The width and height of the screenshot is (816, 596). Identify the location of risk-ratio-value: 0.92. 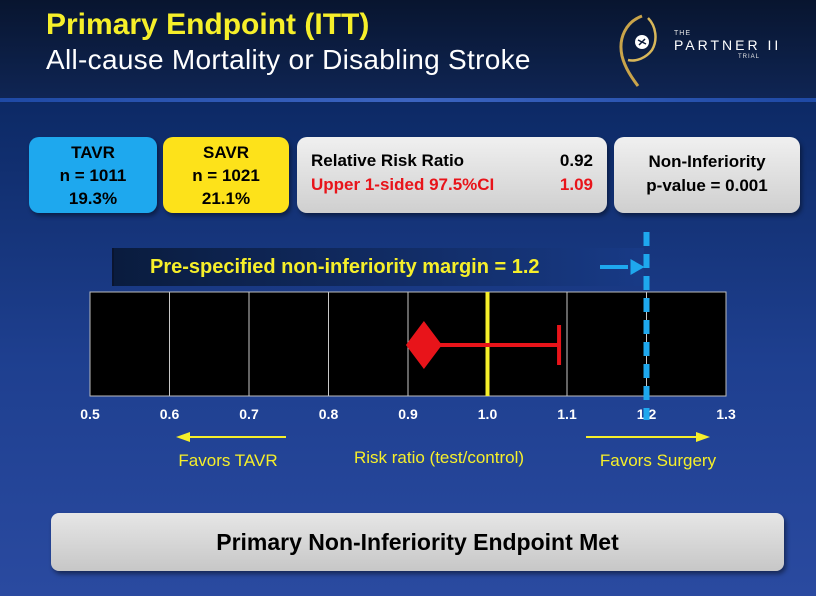
(576, 160).